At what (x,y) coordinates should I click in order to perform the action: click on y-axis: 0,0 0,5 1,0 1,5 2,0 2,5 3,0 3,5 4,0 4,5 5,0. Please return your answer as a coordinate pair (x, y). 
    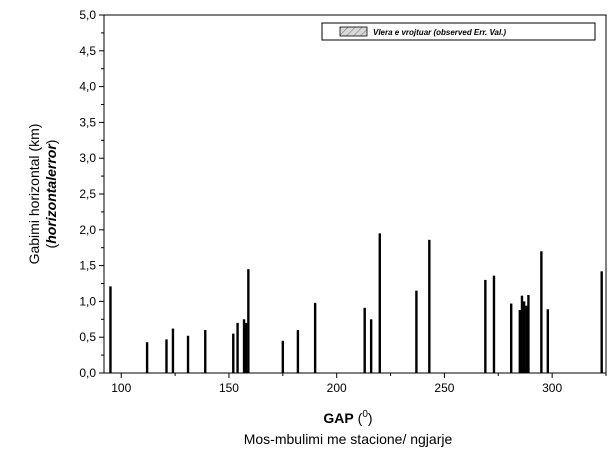
    Looking at the image, I should click on (91, 194).